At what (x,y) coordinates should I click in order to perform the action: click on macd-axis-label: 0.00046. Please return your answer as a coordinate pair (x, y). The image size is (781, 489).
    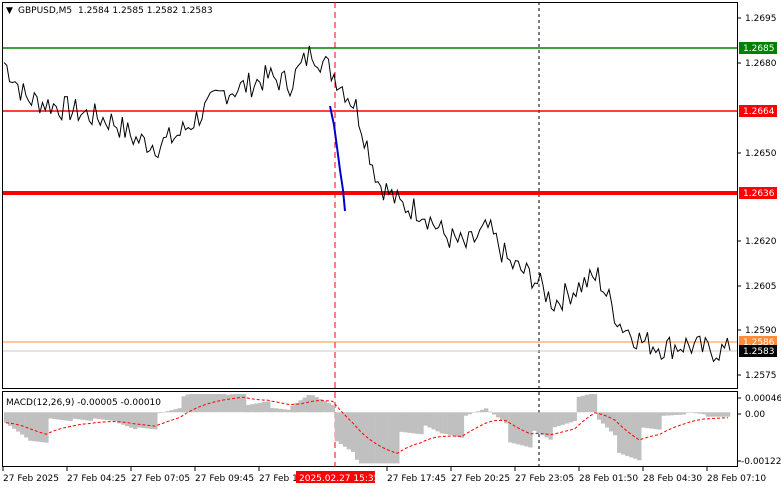
    Looking at the image, I should click on (763, 399).